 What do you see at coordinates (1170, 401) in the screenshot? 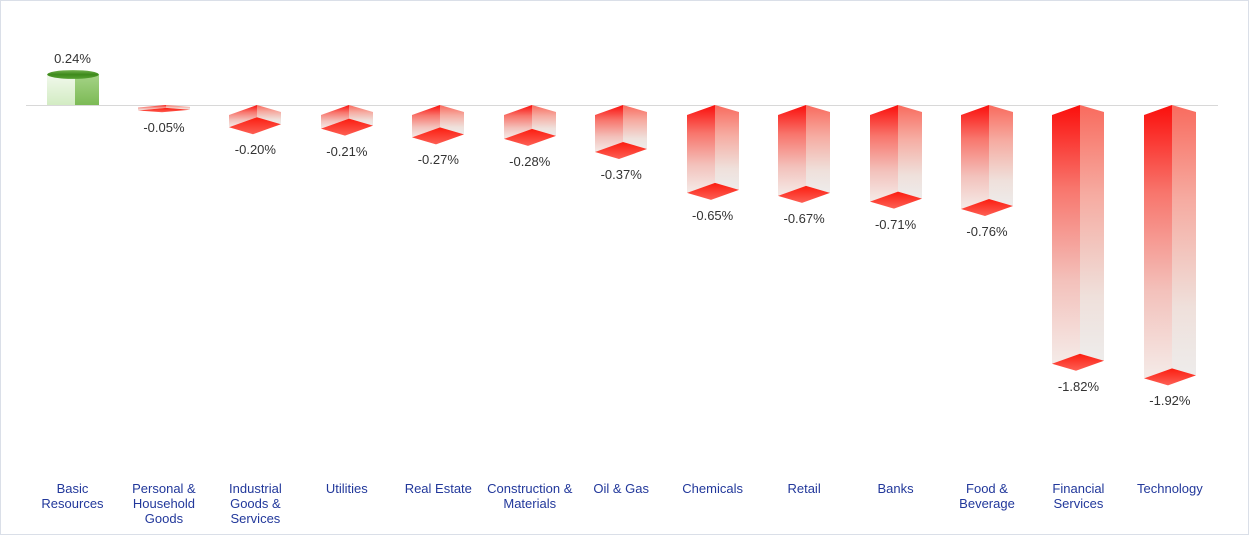
I see `value-label-technology: -1.92%` at bounding box center [1170, 401].